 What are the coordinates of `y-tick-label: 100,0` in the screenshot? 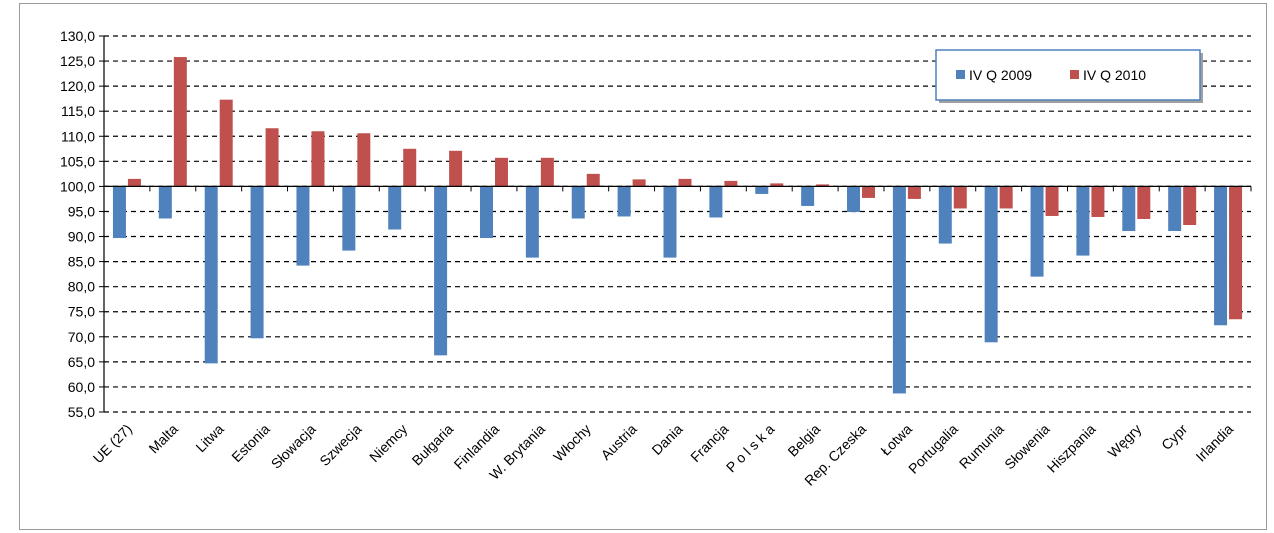 It's located at (77, 186).